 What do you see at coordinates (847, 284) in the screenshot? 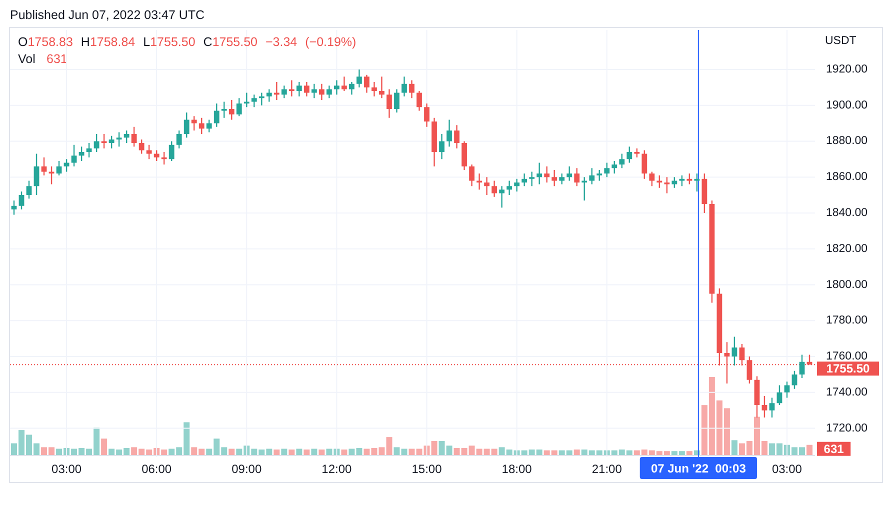
I see `y-tick-label: 1800.00` at bounding box center [847, 284].